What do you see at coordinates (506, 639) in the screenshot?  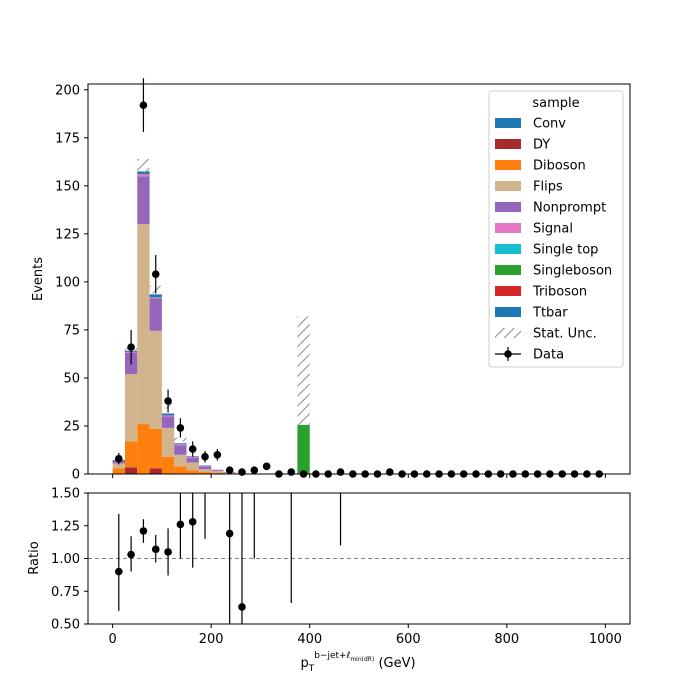 I see `x-tick-label: 800` at bounding box center [506, 639].